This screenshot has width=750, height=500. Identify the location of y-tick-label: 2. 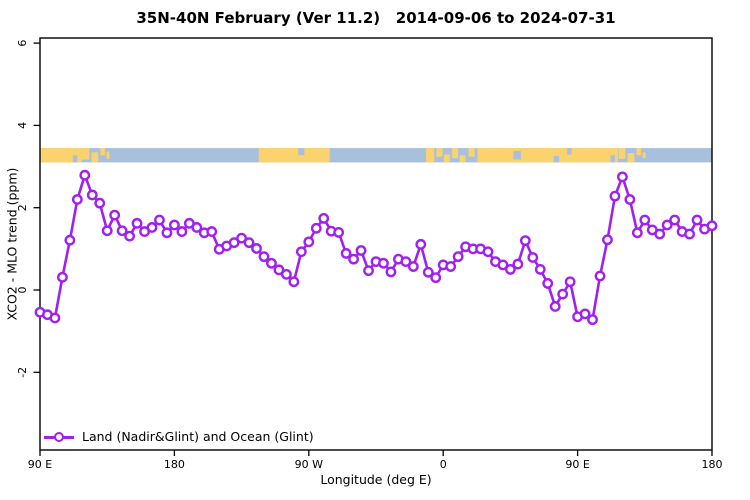
(22, 207).